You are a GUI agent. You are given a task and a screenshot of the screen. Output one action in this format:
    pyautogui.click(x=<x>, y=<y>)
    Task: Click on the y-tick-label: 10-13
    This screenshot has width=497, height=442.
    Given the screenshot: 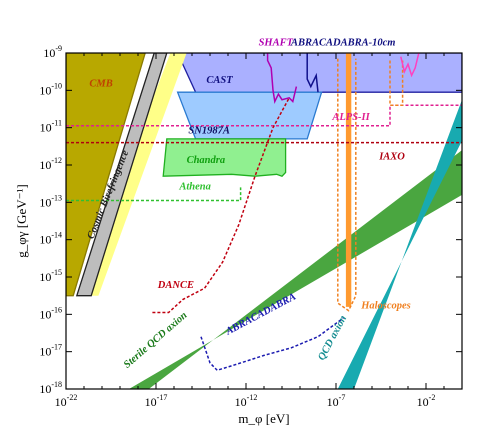 What is the action you would take?
    pyautogui.click(x=50, y=201)
    